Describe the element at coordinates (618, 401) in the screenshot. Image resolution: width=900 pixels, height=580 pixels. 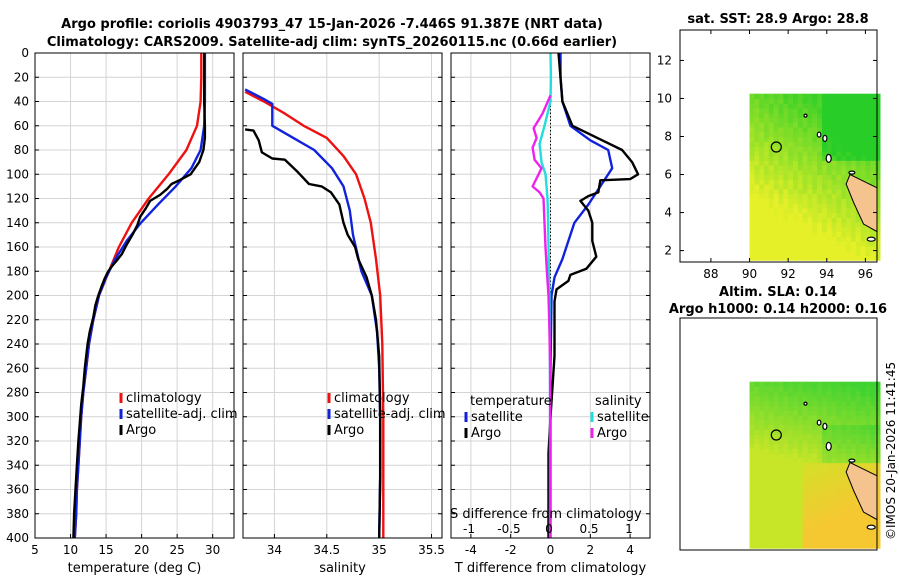
I see `legend-title-salinity: salinity` at that location.